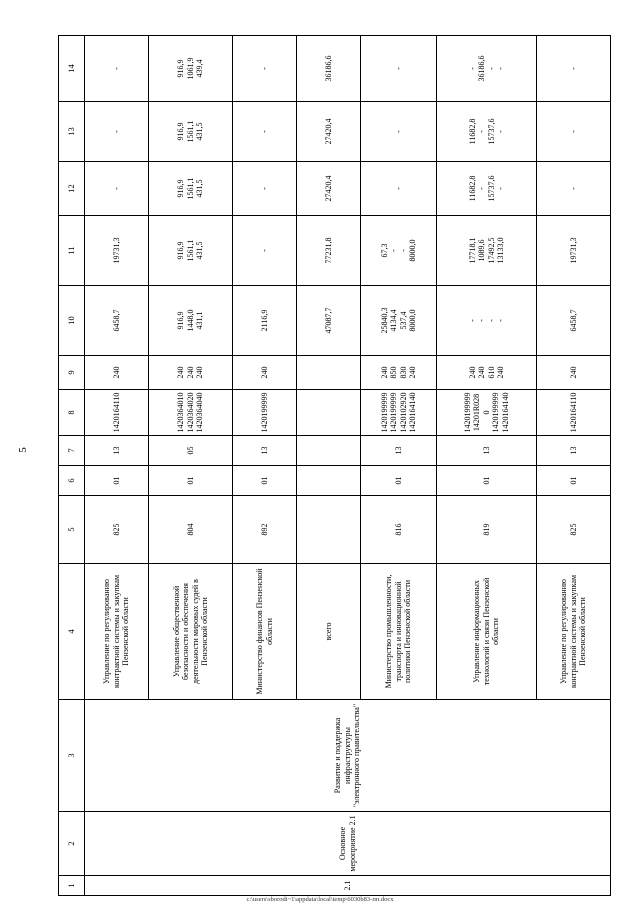 Image resolution: width=640 pixels, height=905 pixels. What do you see at coordinates (486, 320) in the screenshot?
I see `cell-amount: - - - -` at bounding box center [486, 320].